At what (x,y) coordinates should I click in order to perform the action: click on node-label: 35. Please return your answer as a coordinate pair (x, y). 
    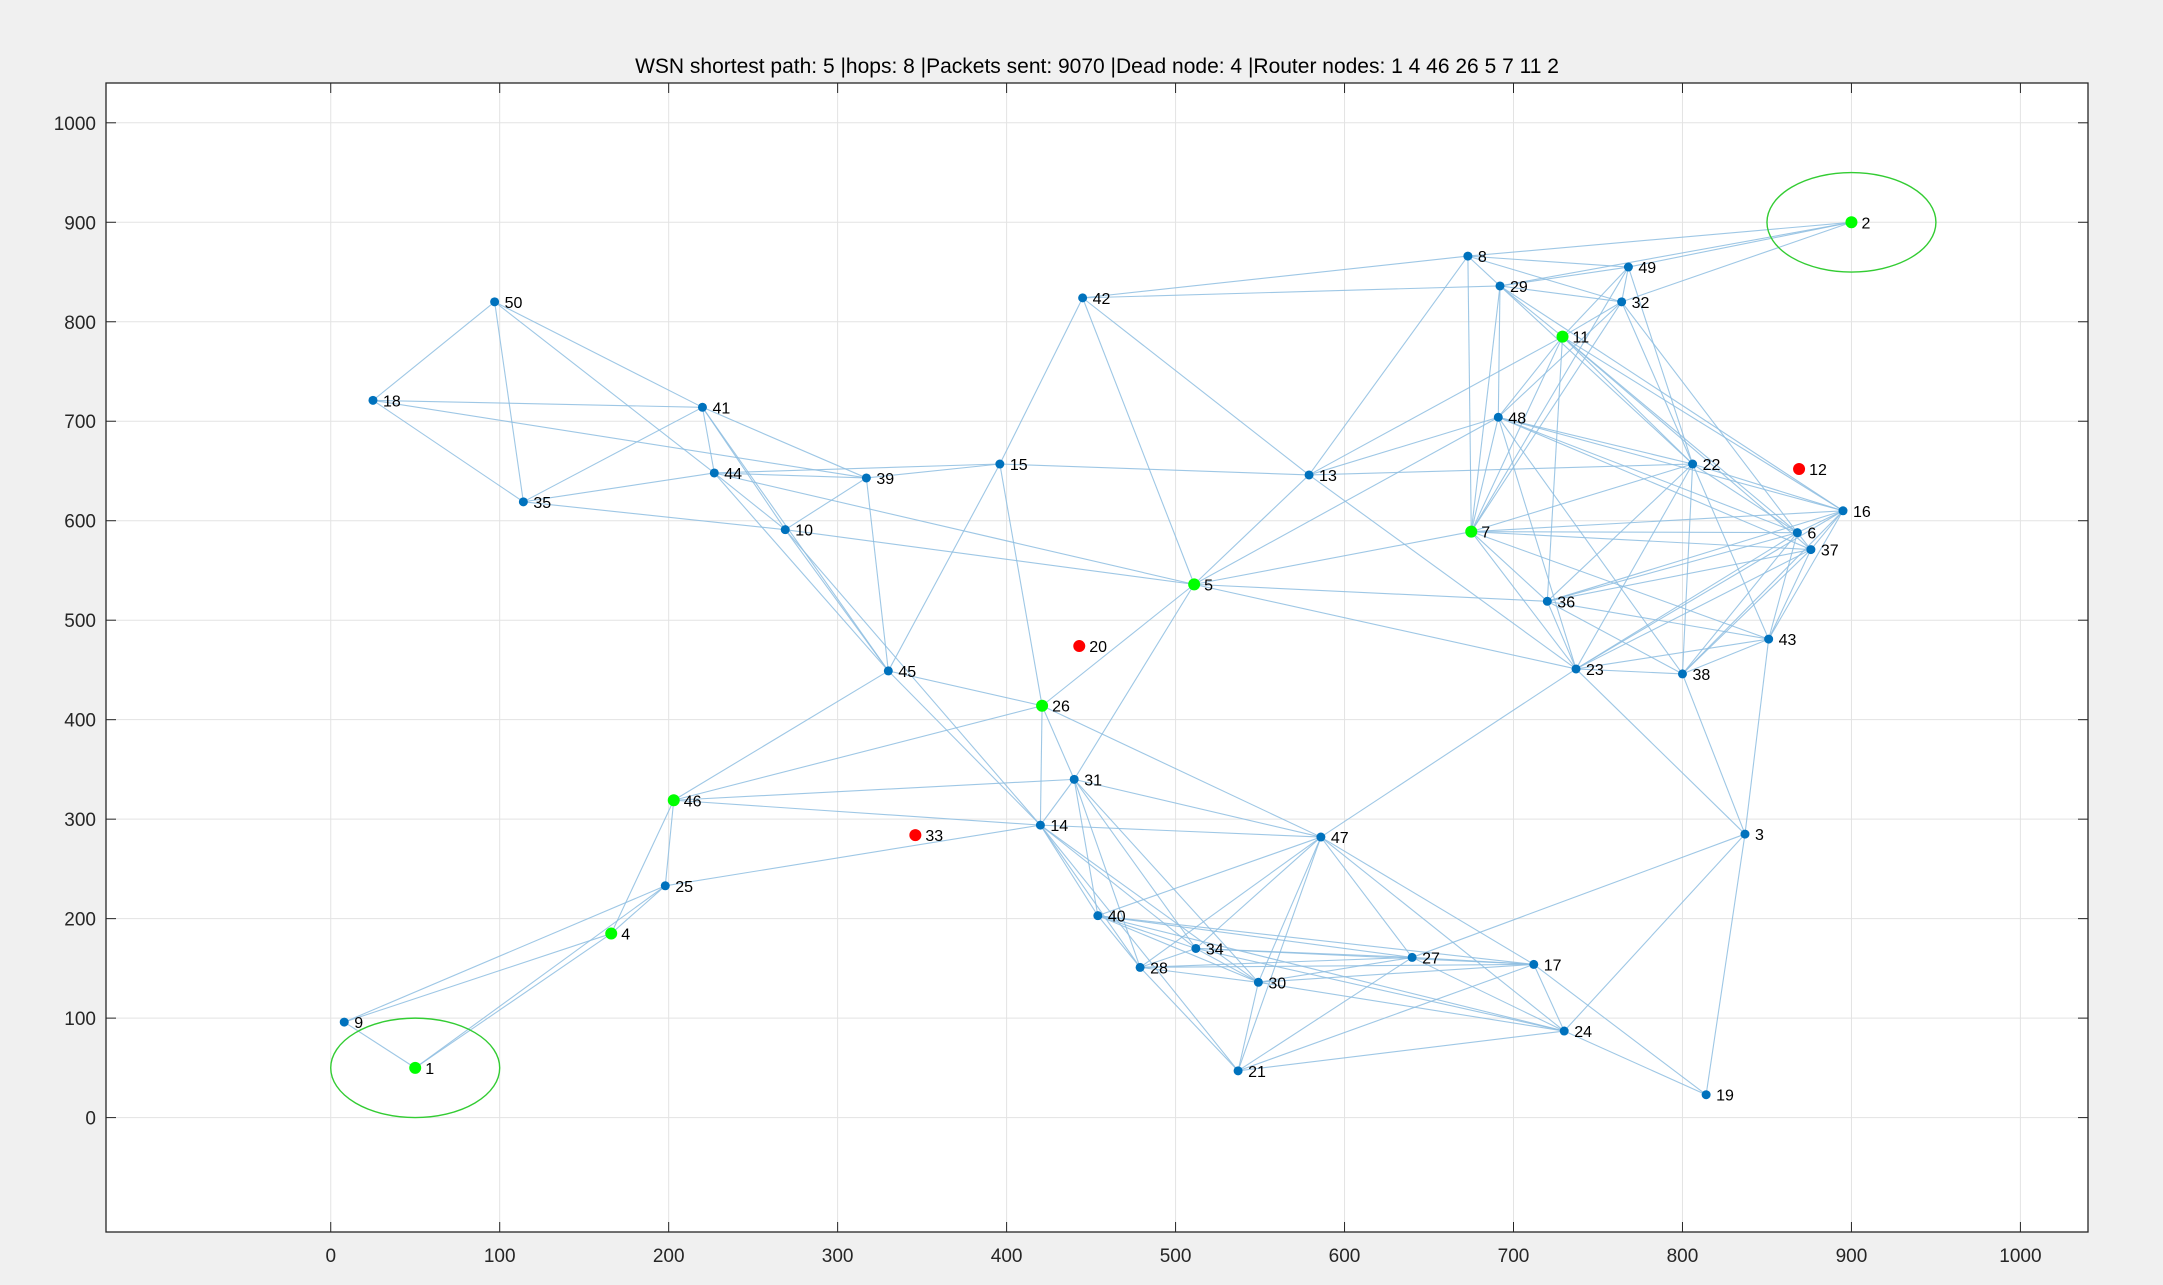
    Looking at the image, I should click on (542, 503).